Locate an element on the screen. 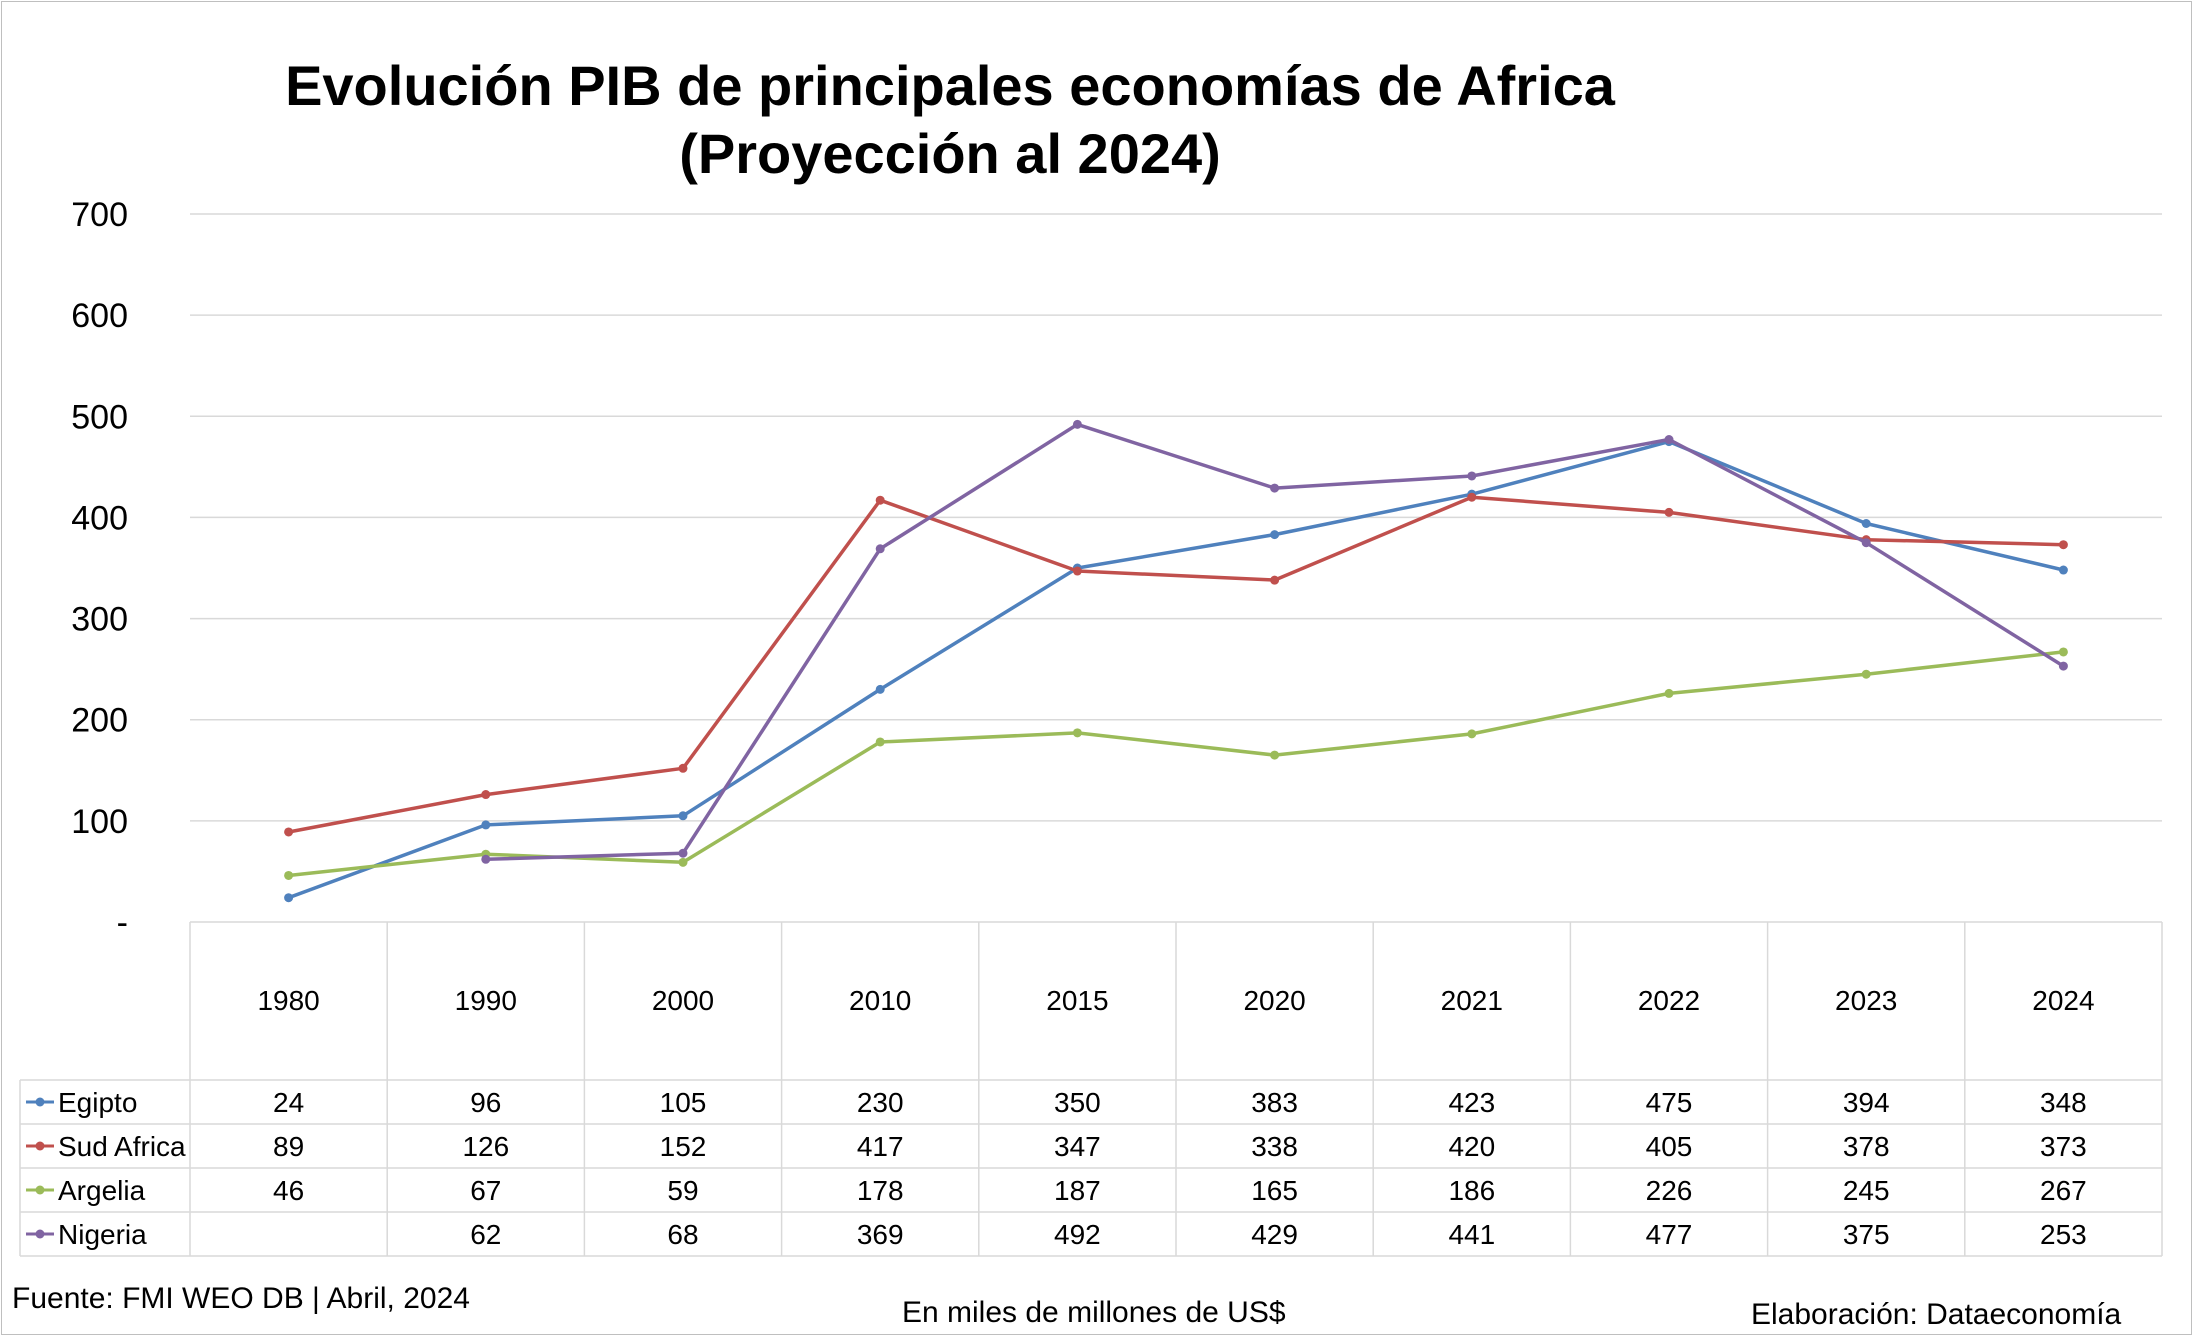 The image size is (2195, 1338). legend-label: Sud Africa is located at coordinates (122, 1146).